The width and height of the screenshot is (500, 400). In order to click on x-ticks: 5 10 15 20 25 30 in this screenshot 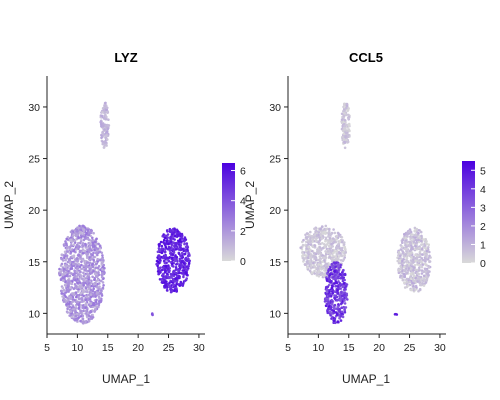, I will do `click(124, 344)`.